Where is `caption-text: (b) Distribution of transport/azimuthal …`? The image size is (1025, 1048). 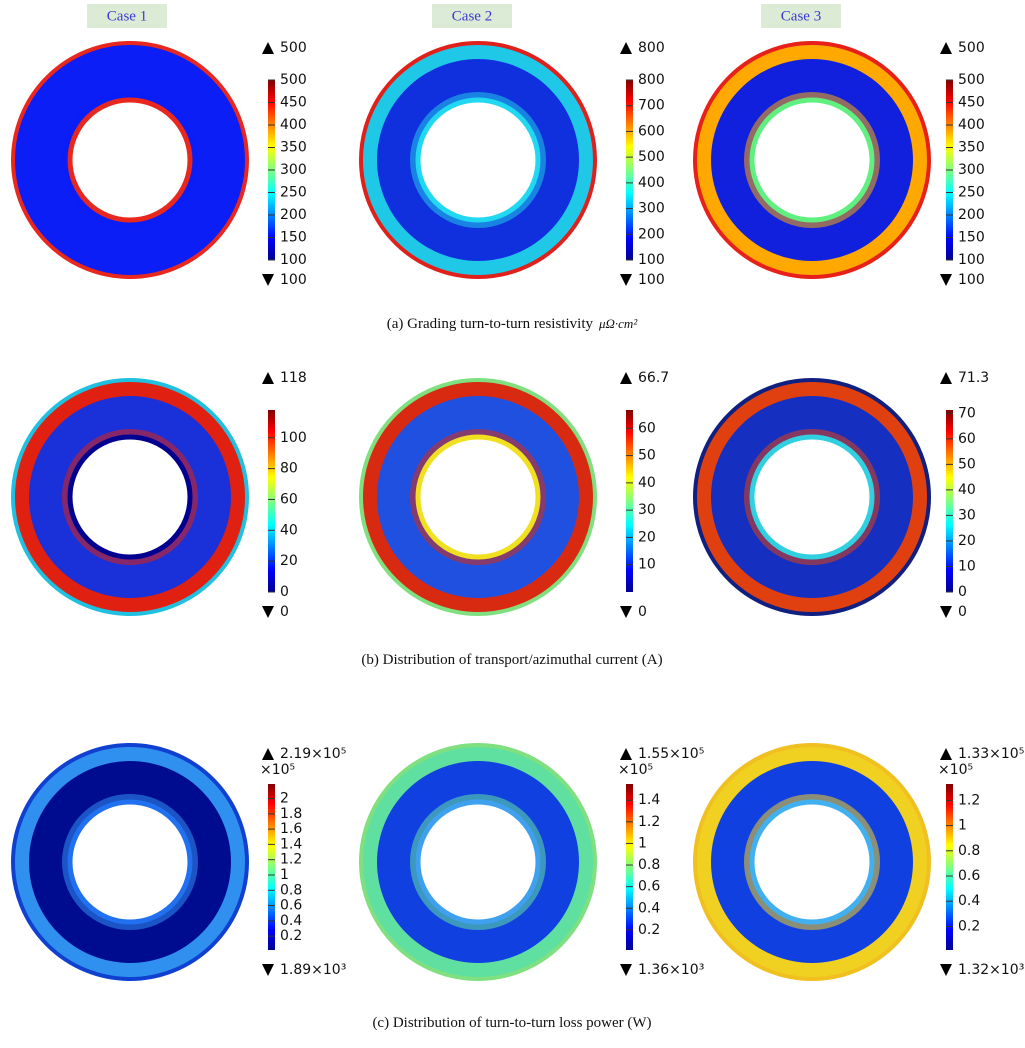 caption-text: (b) Distribution of transport/azimuthal … is located at coordinates (511, 660).